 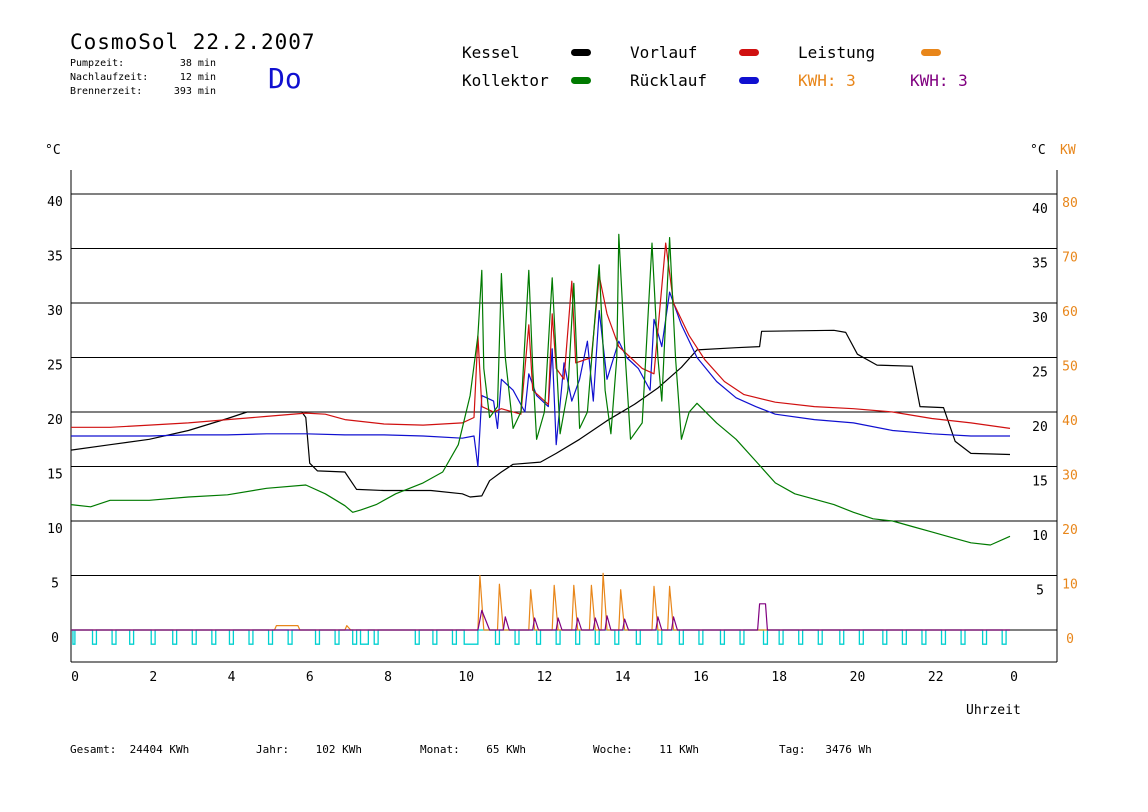 What do you see at coordinates (285, 78) in the screenshot?
I see `weekday-label: Do` at bounding box center [285, 78].